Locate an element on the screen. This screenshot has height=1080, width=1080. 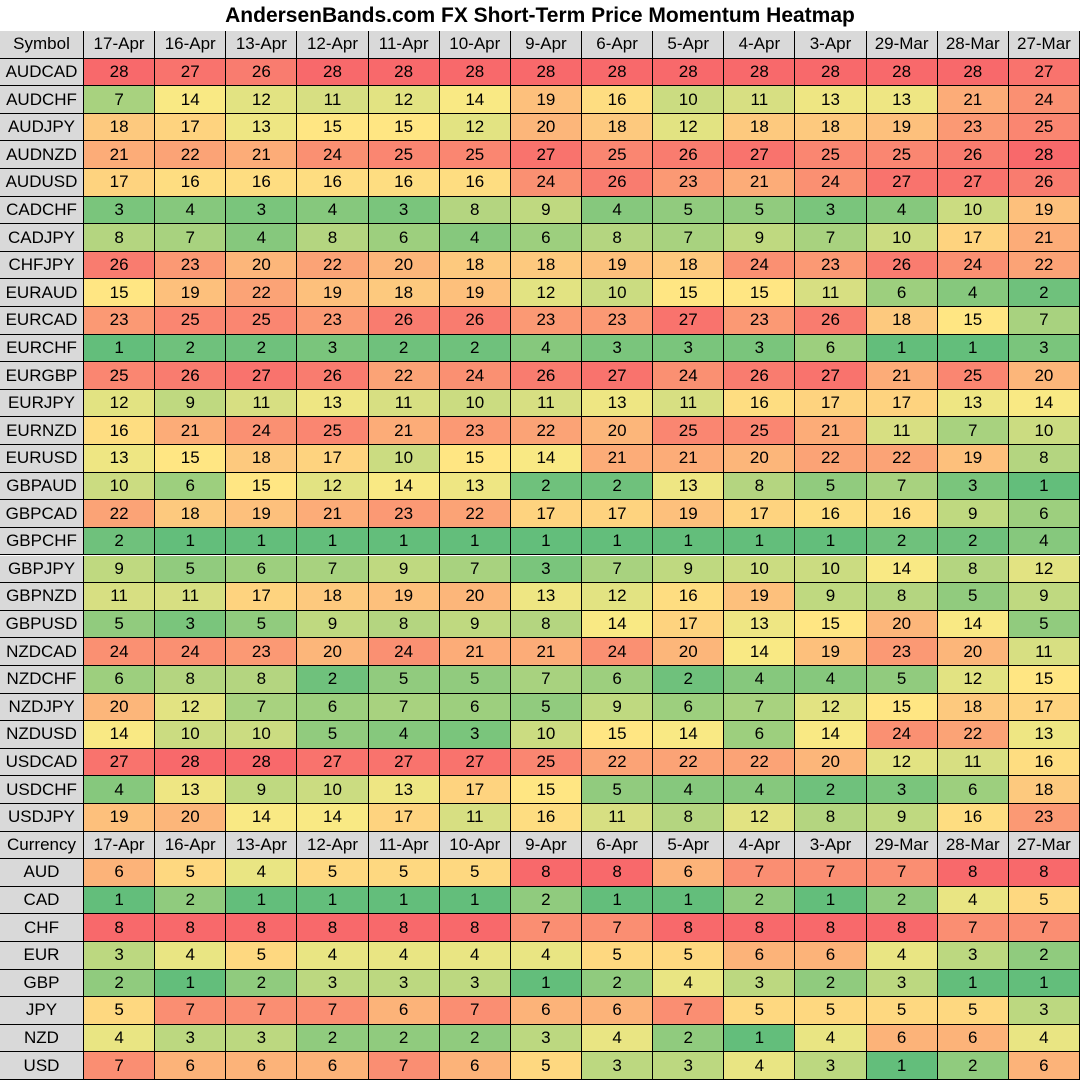
row-label: GBPNZD is located at coordinates (42, 597).